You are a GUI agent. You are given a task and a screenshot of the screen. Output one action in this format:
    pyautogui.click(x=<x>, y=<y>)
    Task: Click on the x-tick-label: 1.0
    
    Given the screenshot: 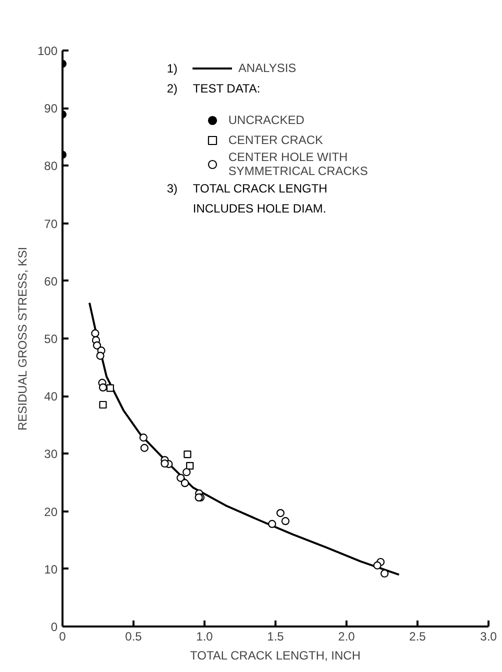 What is the action you would take?
    pyautogui.click(x=205, y=637)
    